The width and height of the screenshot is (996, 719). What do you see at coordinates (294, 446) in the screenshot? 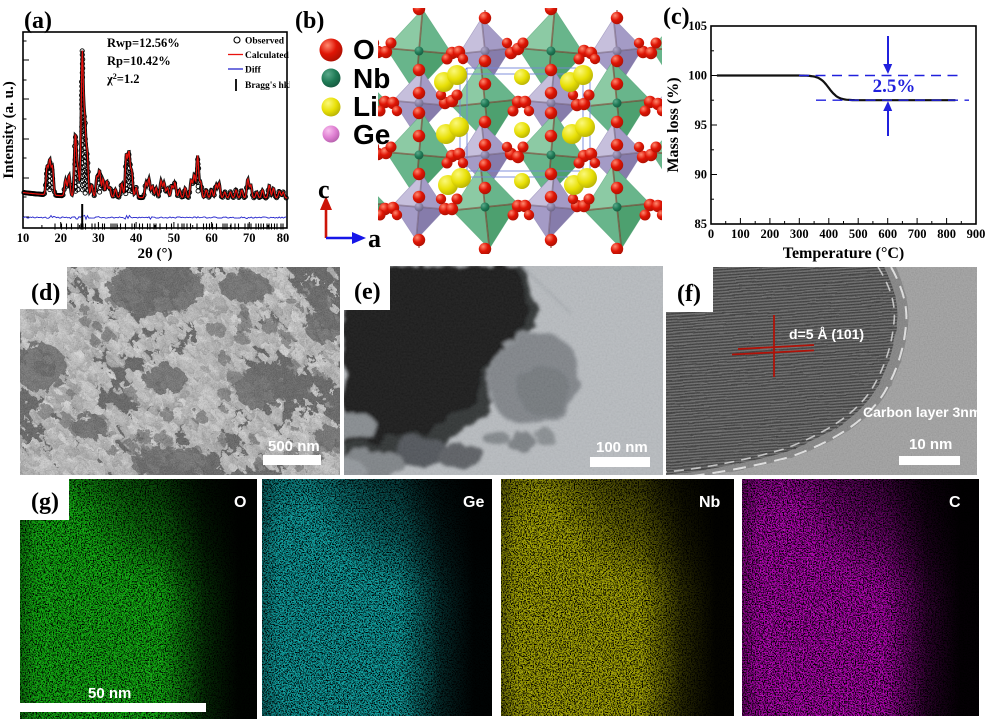
I see `svg-text: 500 nm` at bounding box center [294, 446].